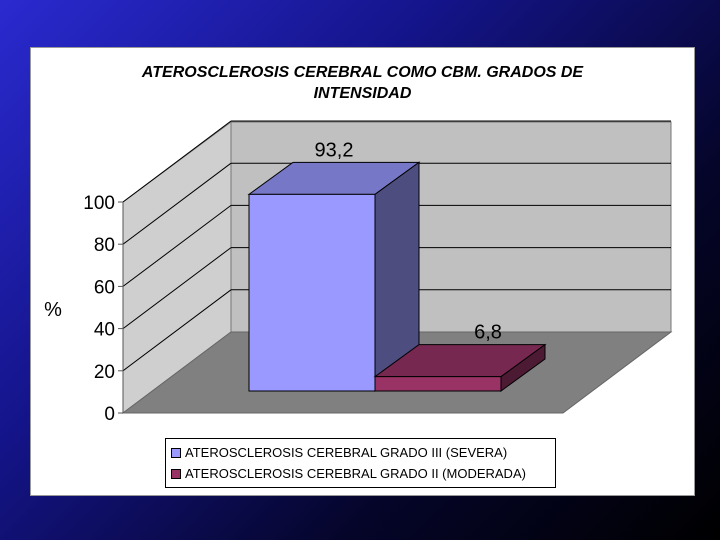 Image resolution: width=720 pixels, height=540 pixels. What do you see at coordinates (176, 452) in the screenshot?
I see `legend-swatch-severa` at bounding box center [176, 452].